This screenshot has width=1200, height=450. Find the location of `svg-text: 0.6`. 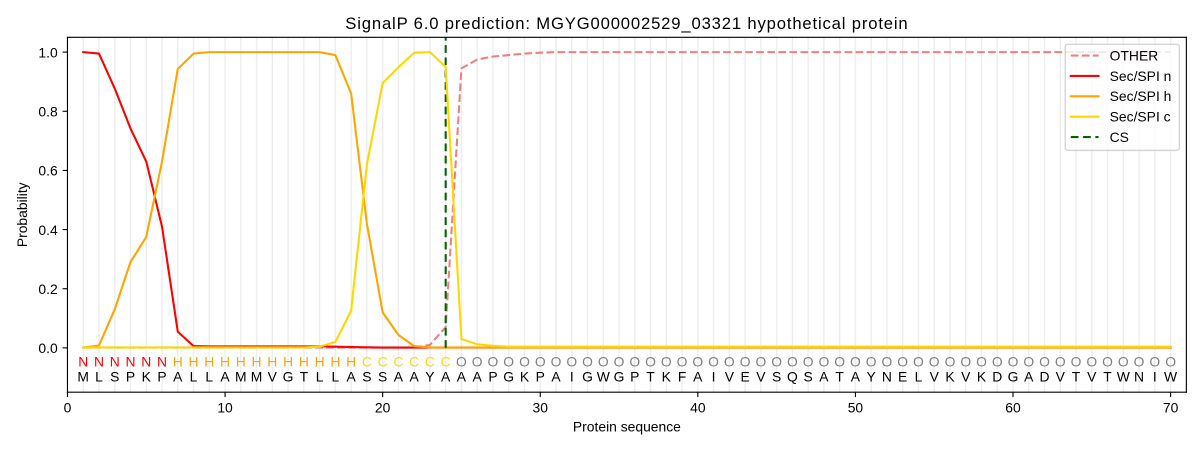

svg-text: 0.6 is located at coordinates (48, 171).